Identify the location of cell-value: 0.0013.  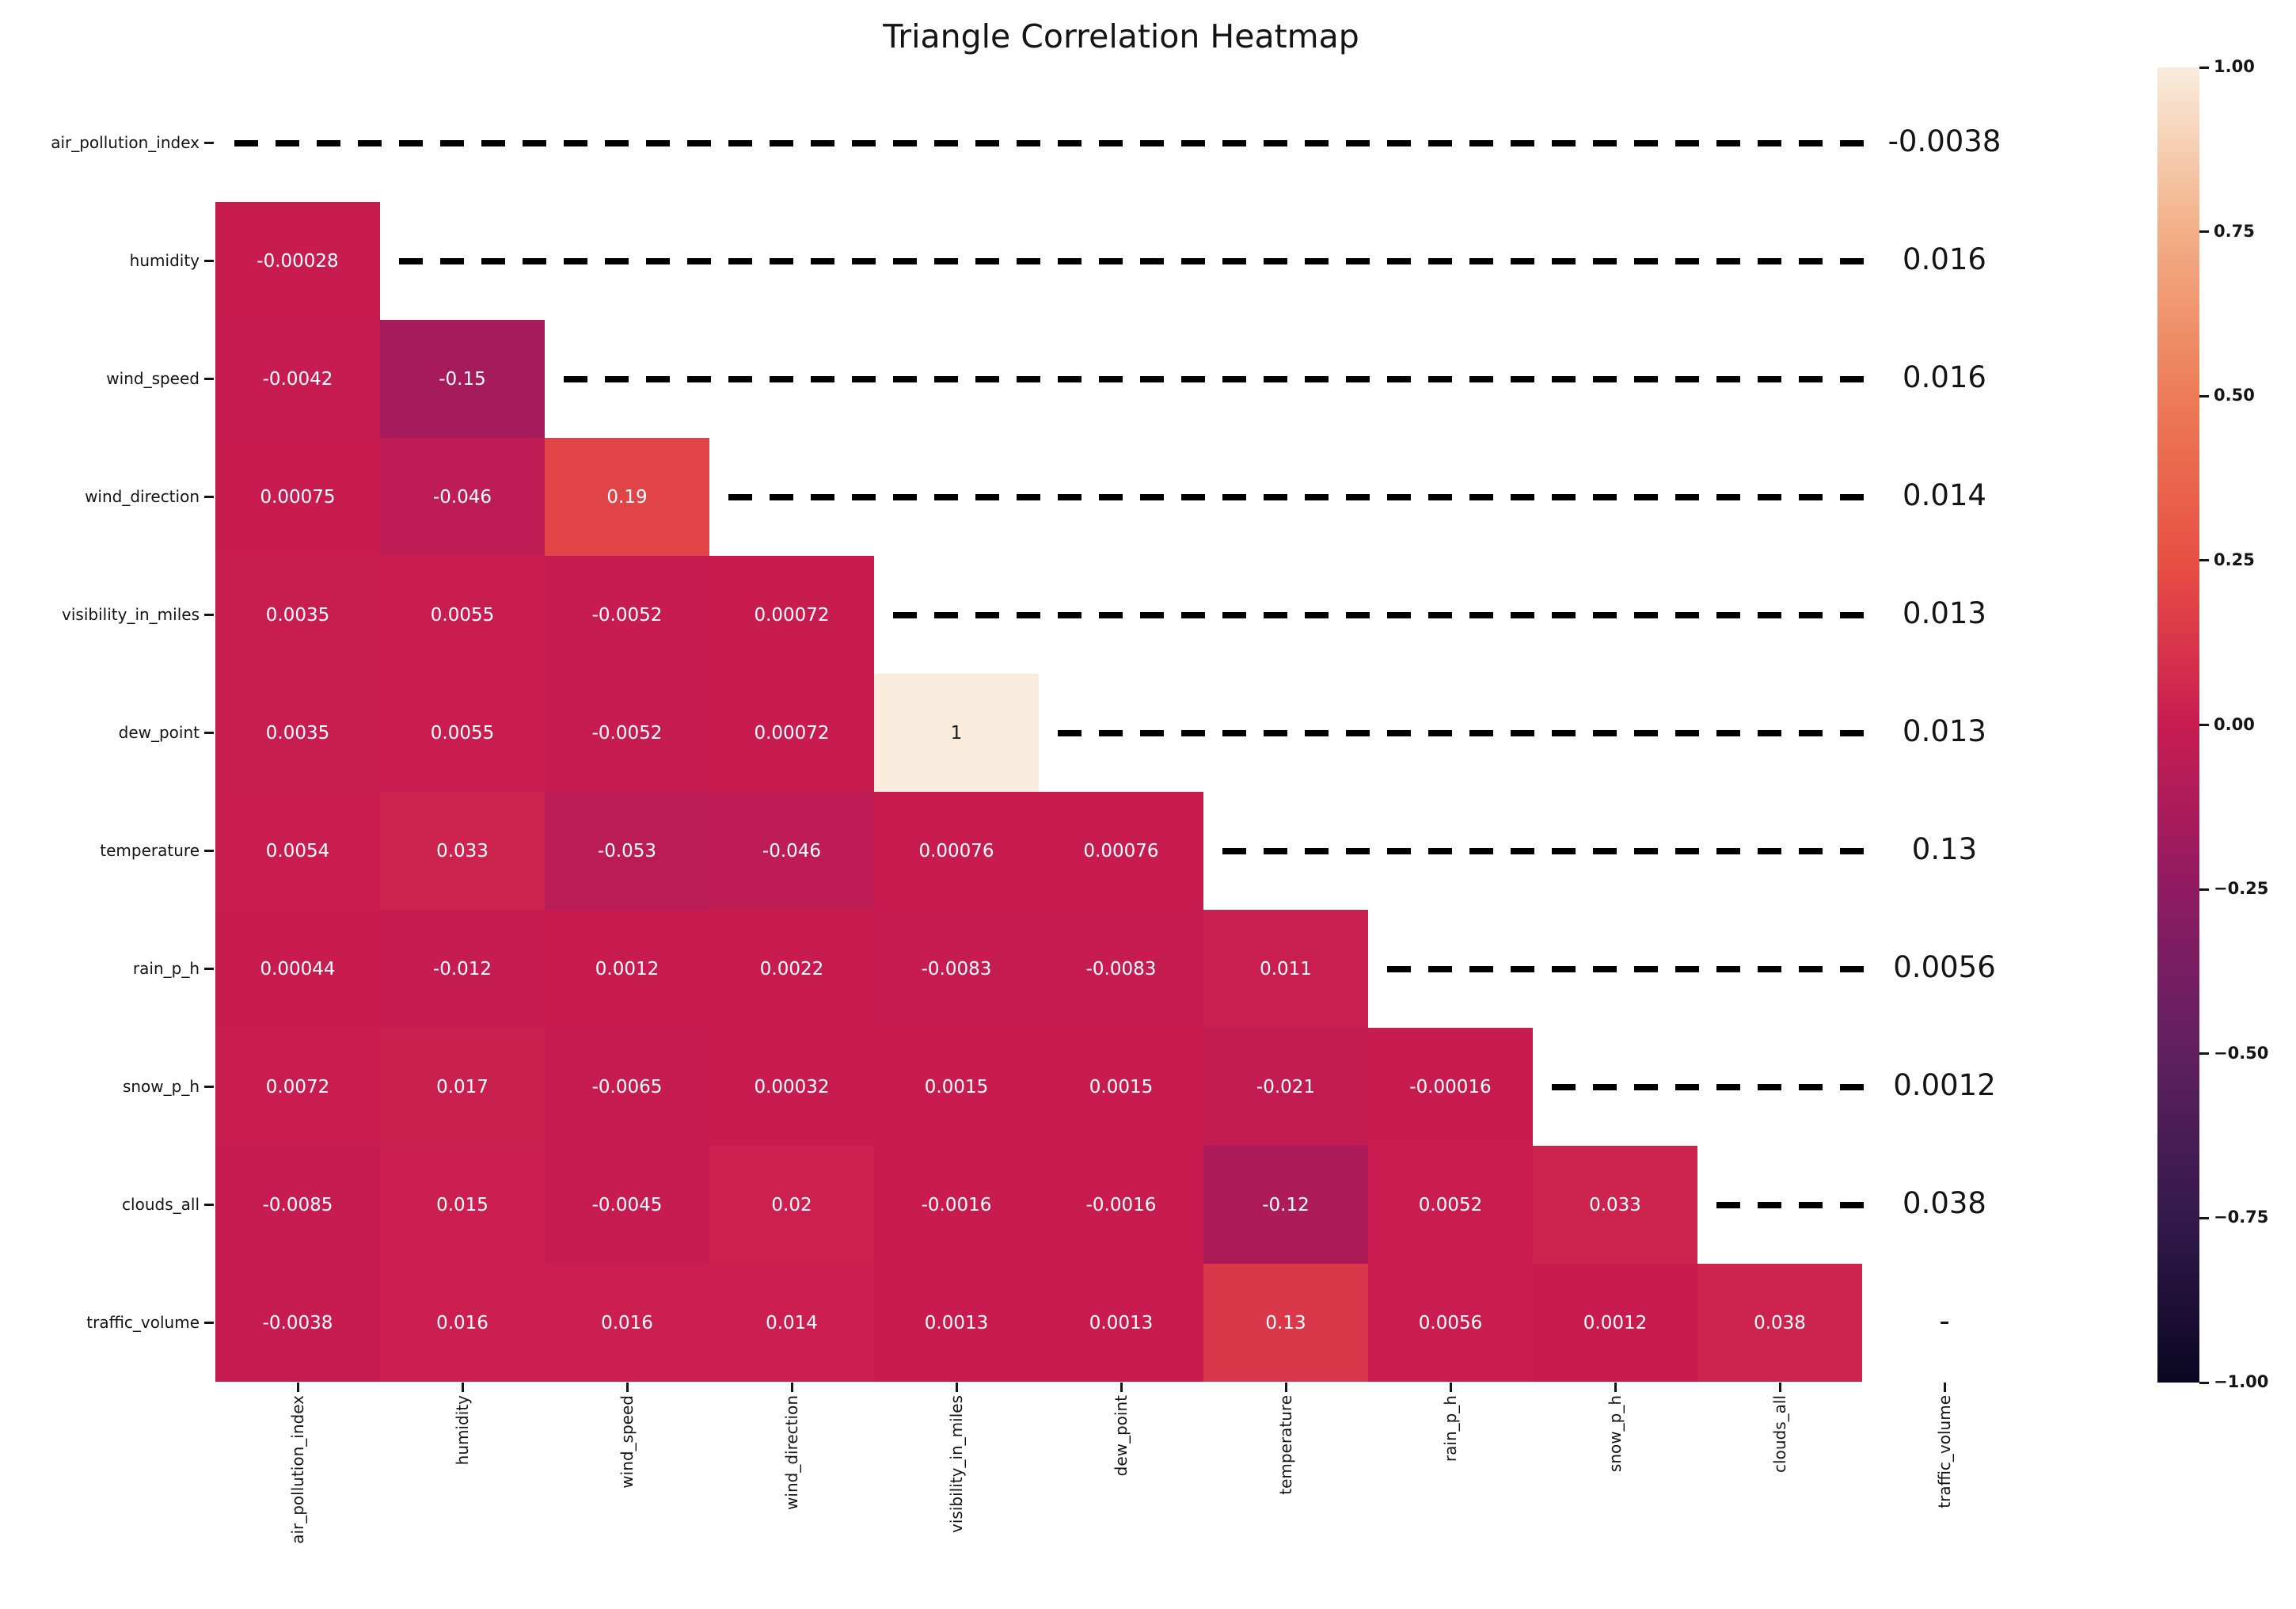
(1121, 1322).